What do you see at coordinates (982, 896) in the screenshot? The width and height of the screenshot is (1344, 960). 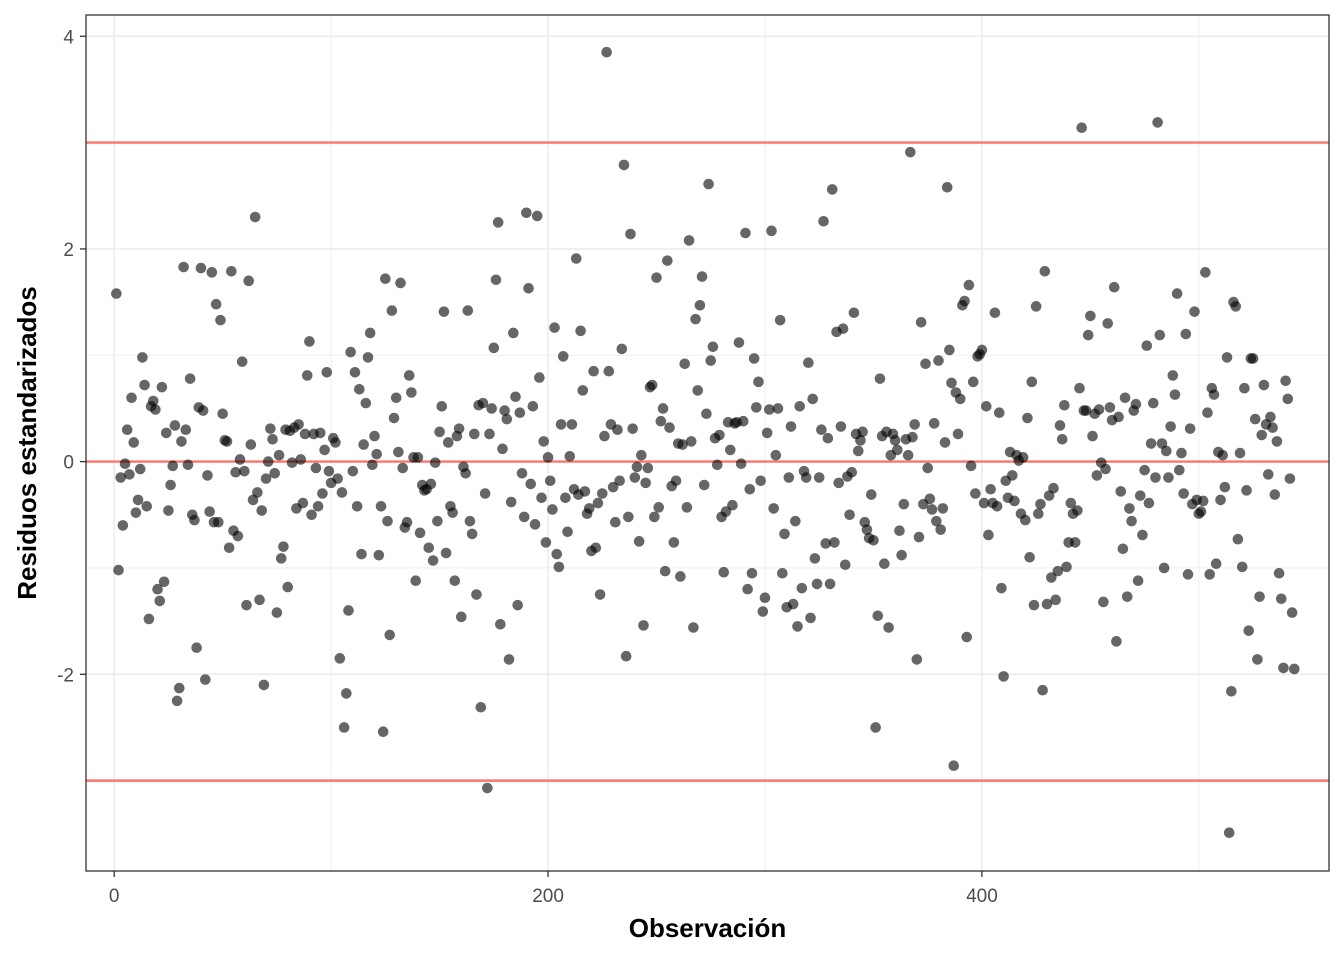 I see `x-tick-label: 400` at bounding box center [982, 896].